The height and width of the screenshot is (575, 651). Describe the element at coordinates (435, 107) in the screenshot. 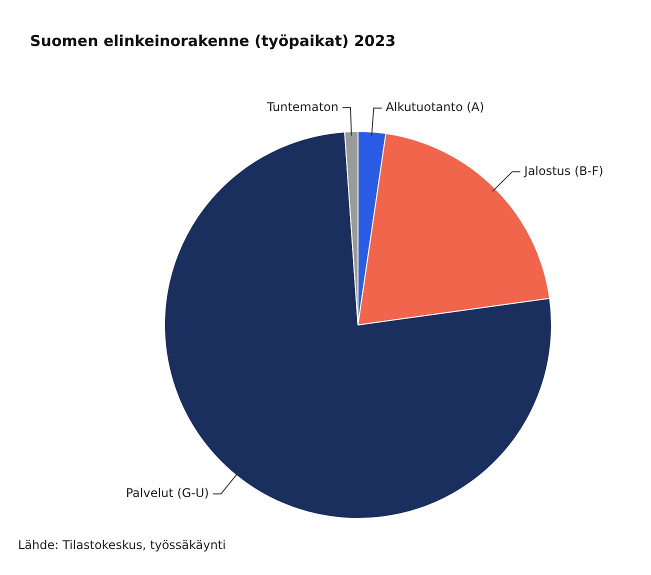

I see `slice-label: Alkutuotanto (A)` at that location.